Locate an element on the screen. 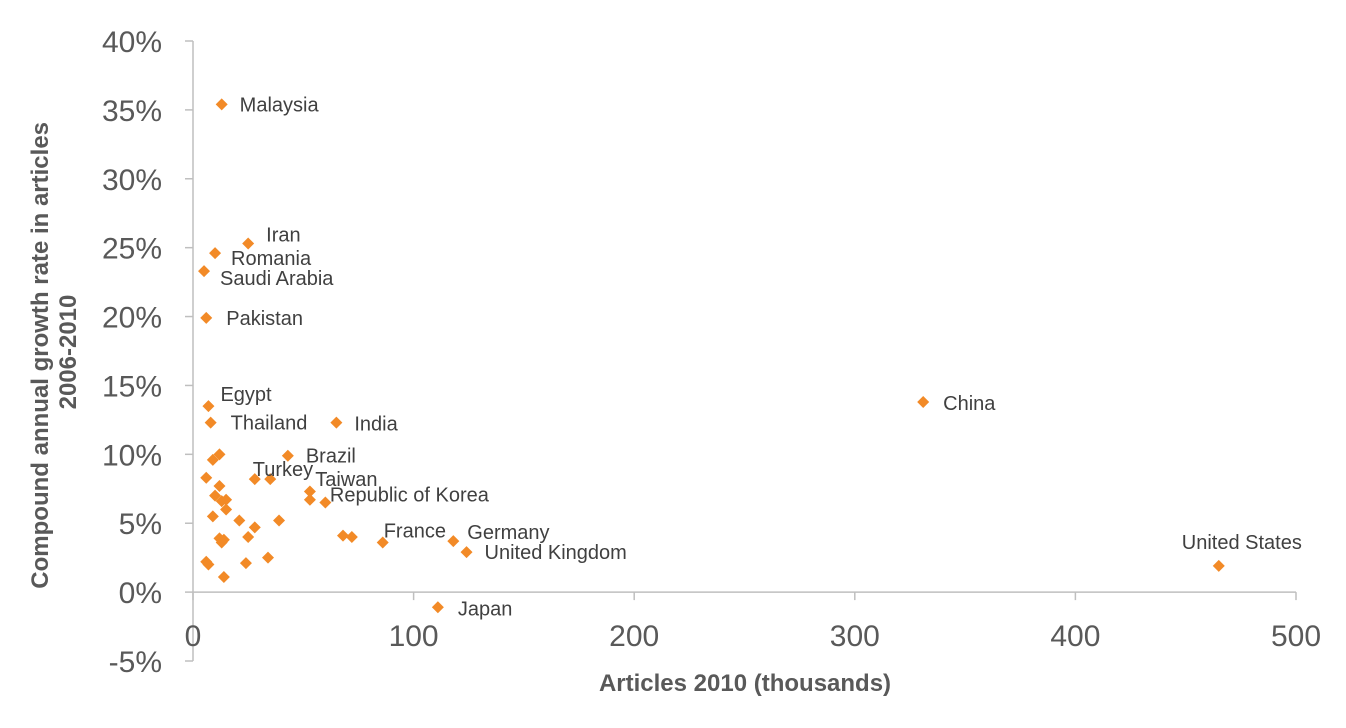 The height and width of the screenshot is (728, 1346). point-label-india: India is located at coordinates (376, 425).